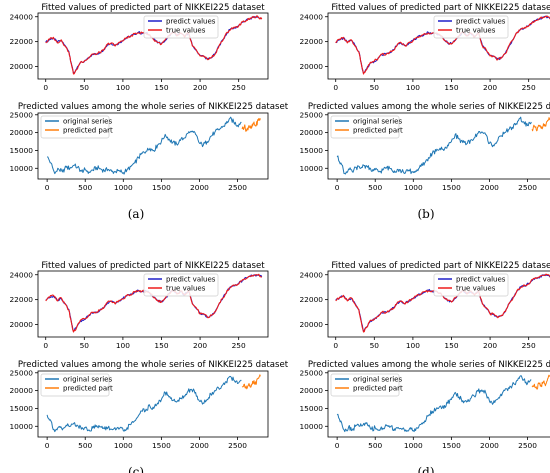  I want to click on x-tick-label: 1500, so click(161, 445).